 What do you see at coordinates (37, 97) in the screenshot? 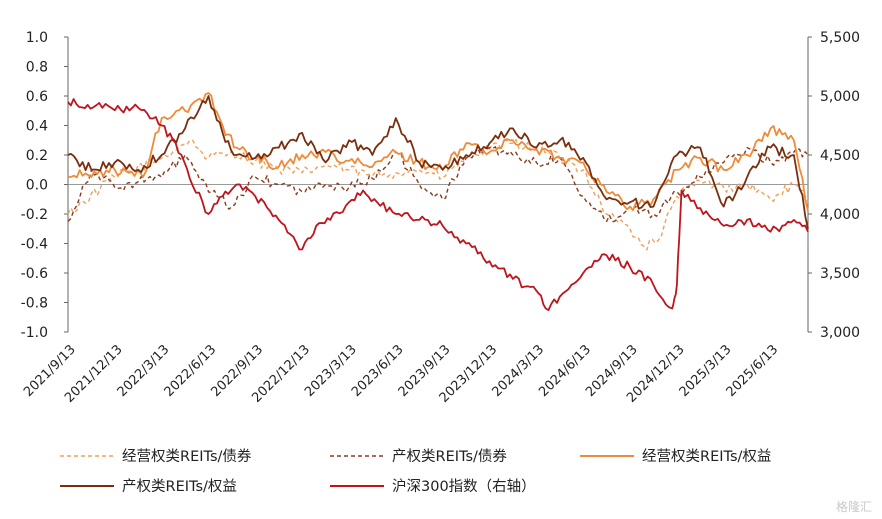
I see `left-tick-label: 0.6` at bounding box center [37, 97].